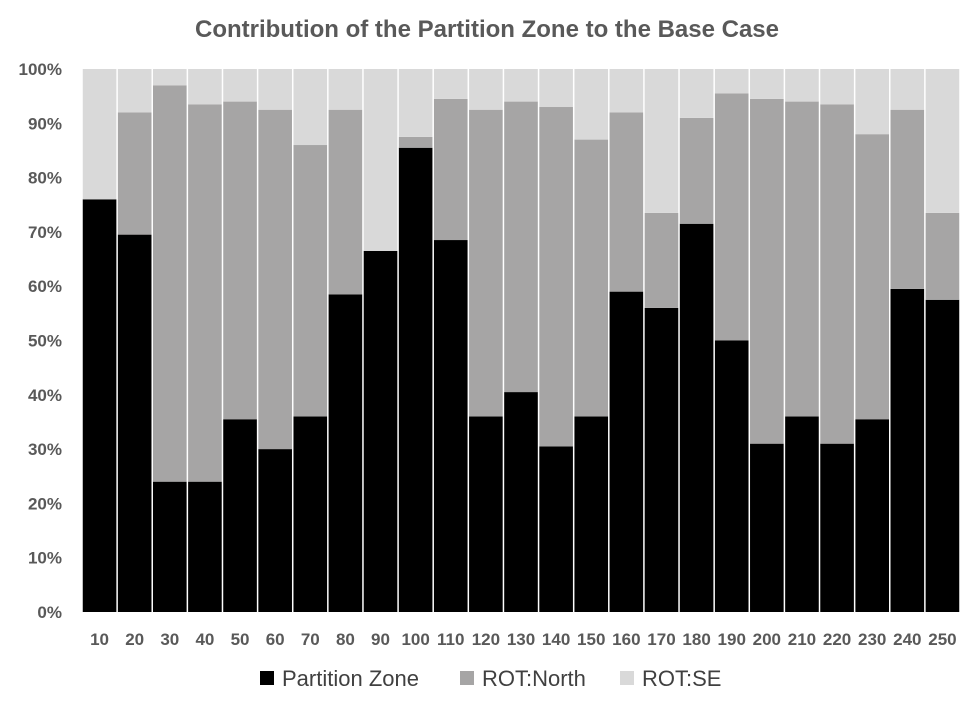  What do you see at coordinates (45, 341) in the screenshot?
I see `y-tick-label: 50%` at bounding box center [45, 341].